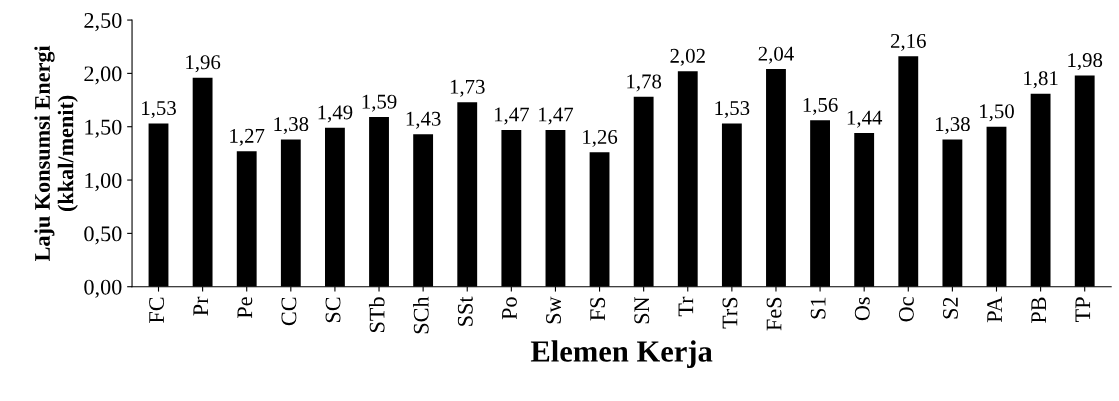  I want to click on x-tick-label: S1, so click(818, 308).